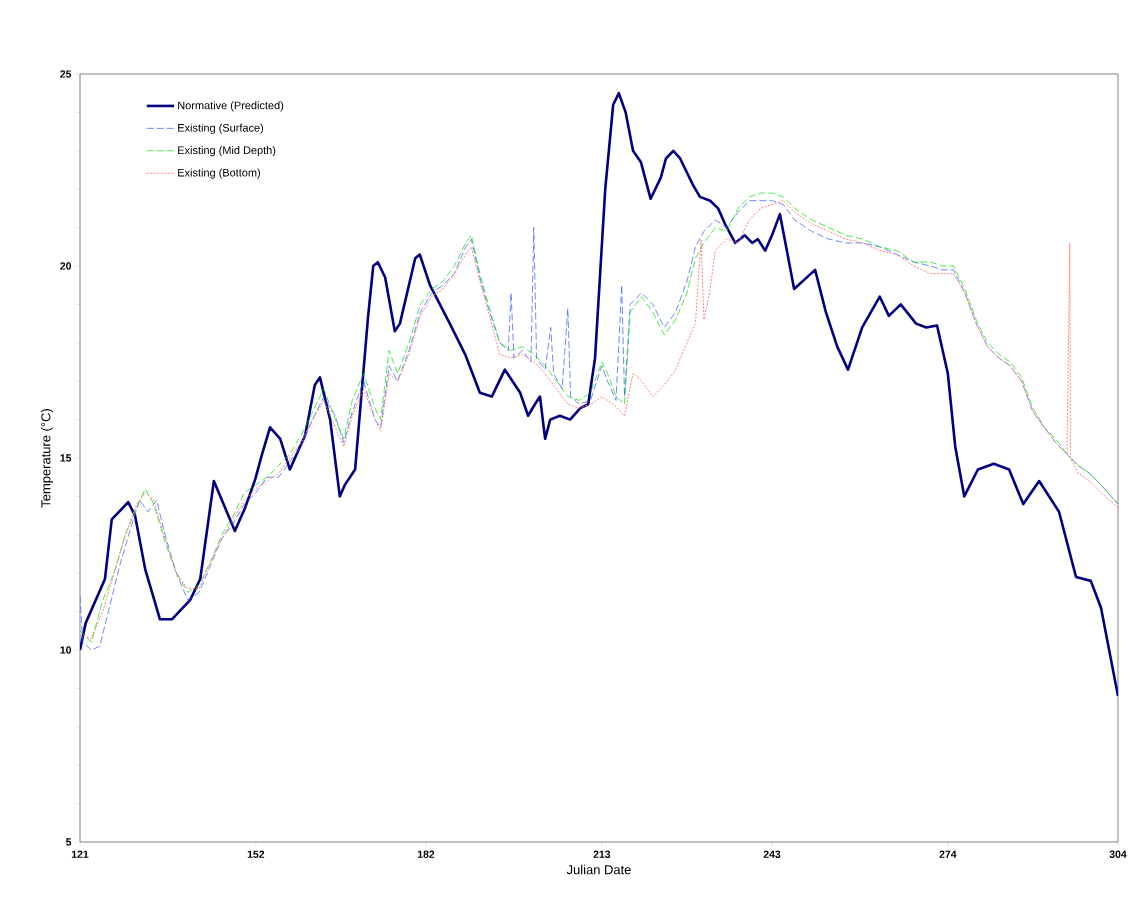  What do you see at coordinates (772, 854) in the screenshot?
I see `x-tick-label: 243` at bounding box center [772, 854].